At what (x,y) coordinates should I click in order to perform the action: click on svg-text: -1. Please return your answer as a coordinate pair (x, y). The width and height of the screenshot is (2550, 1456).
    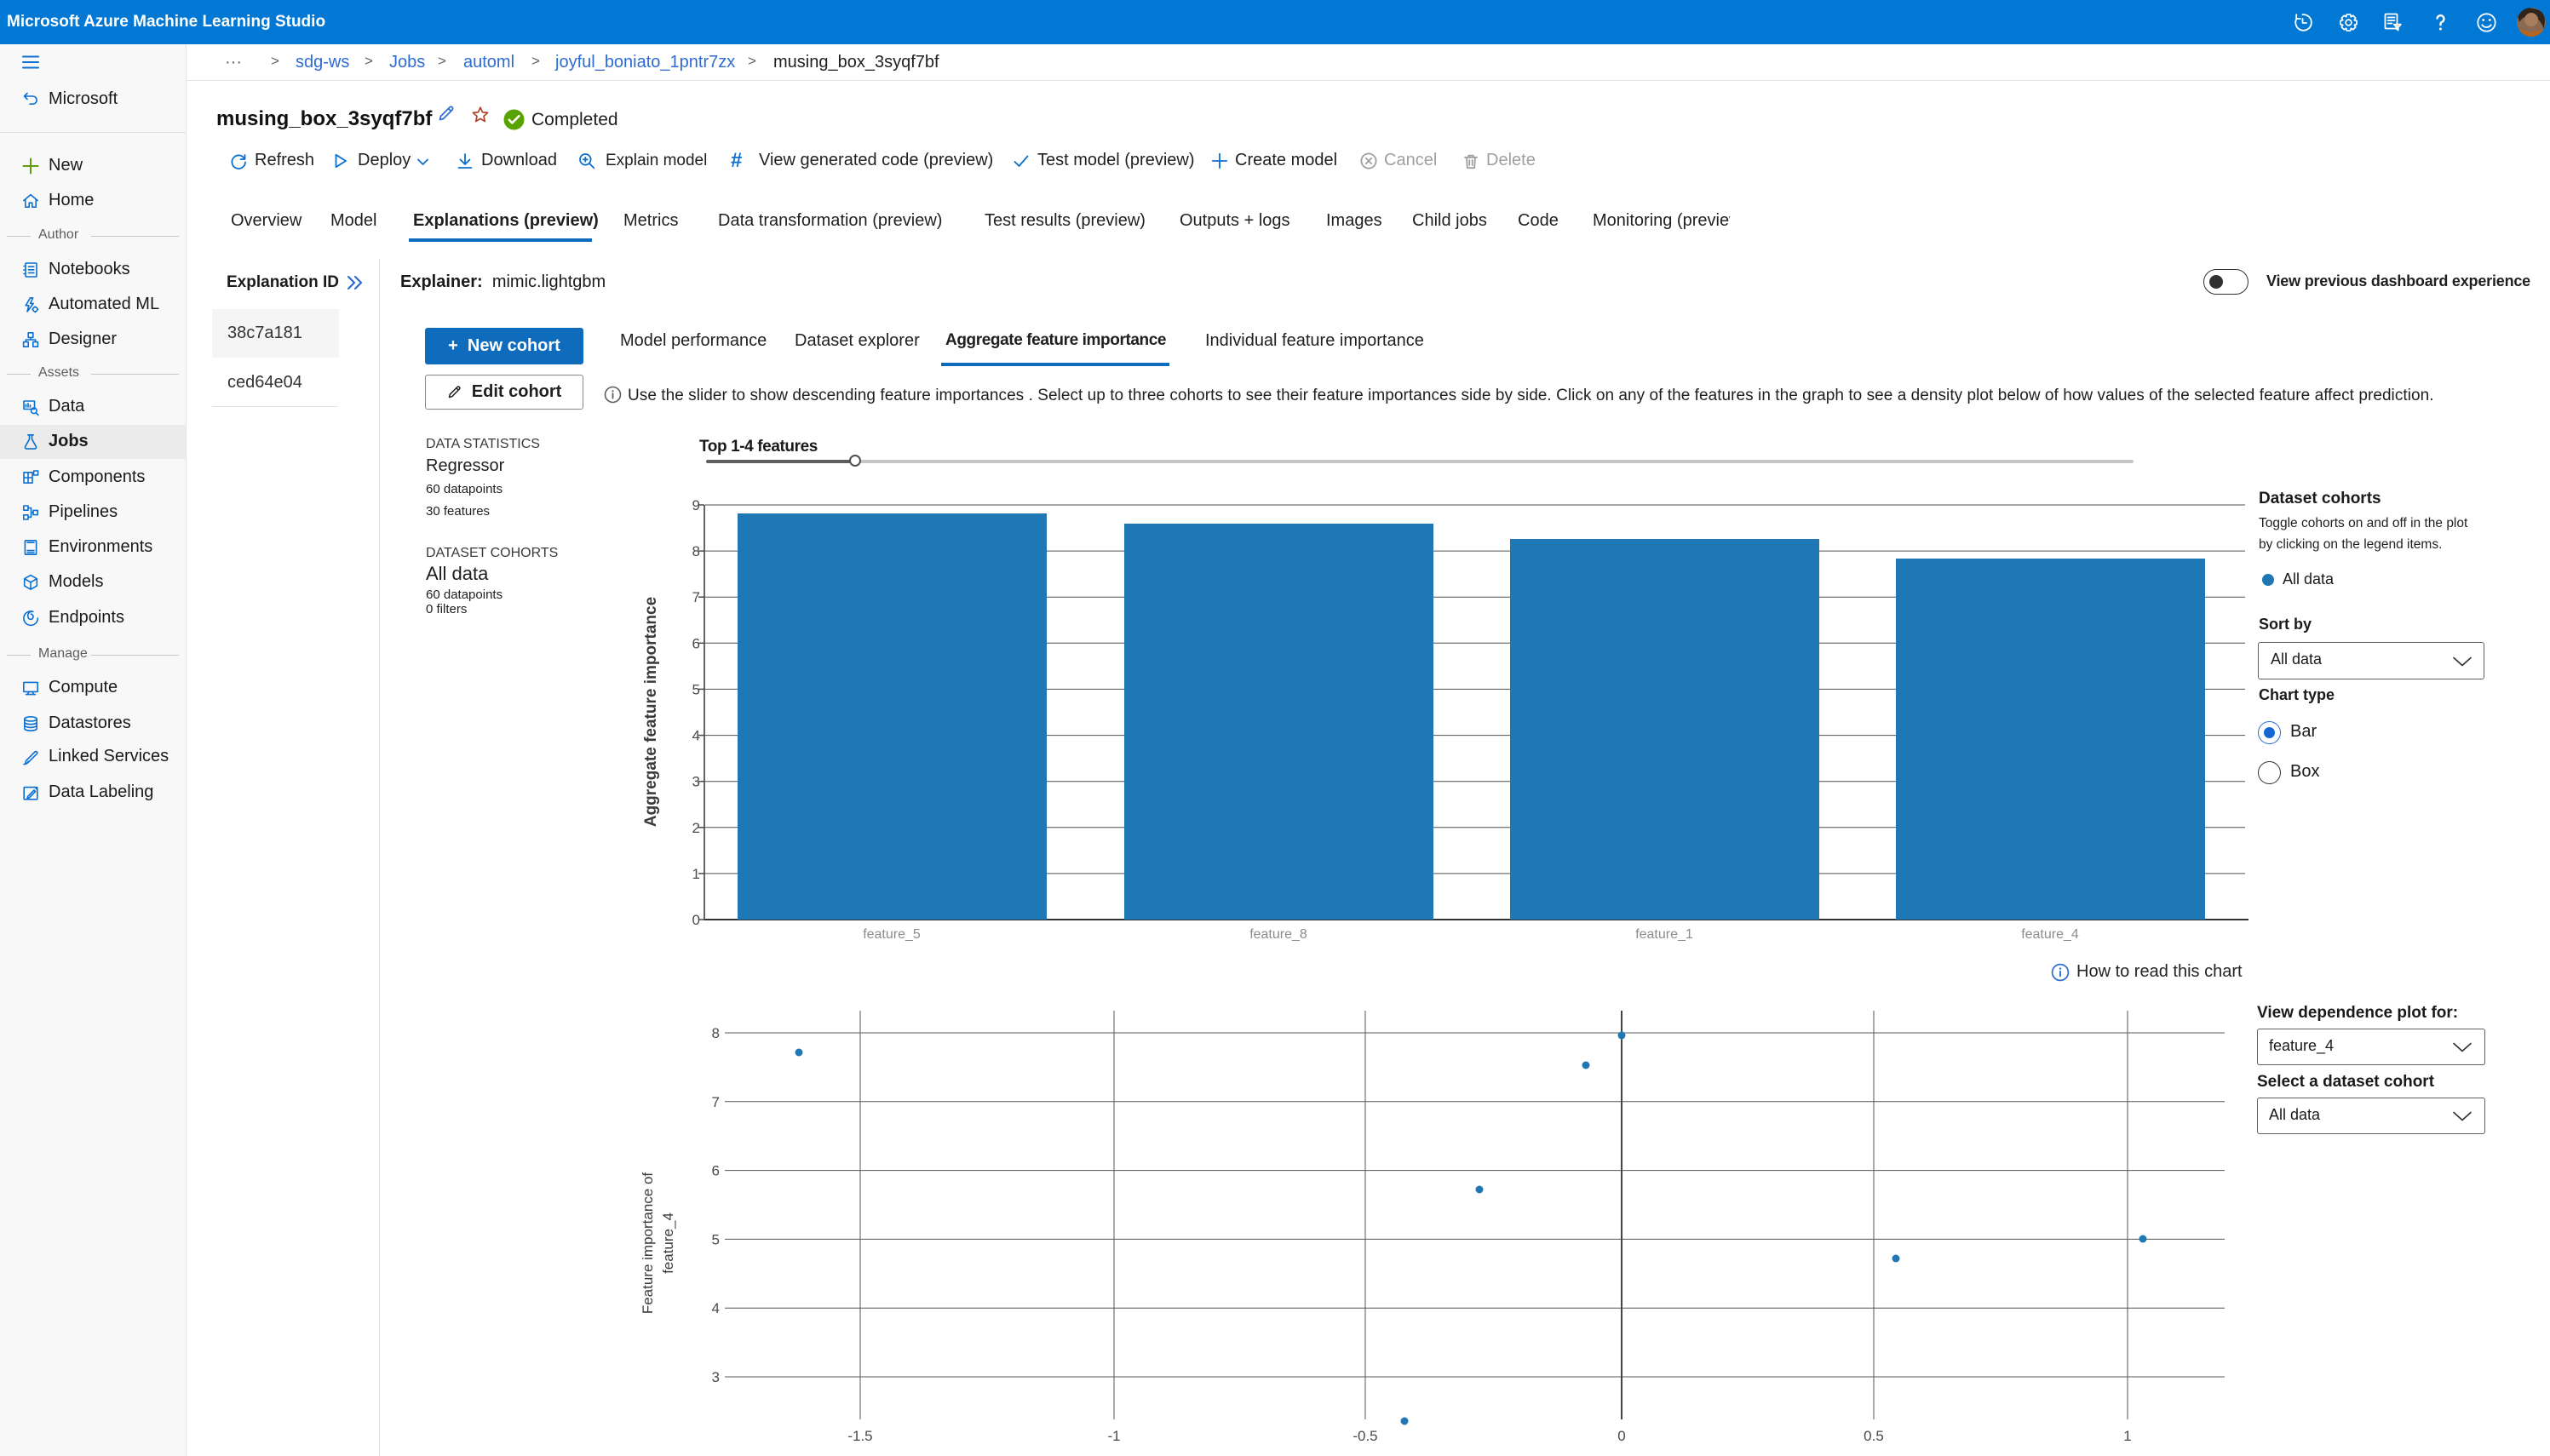
    Looking at the image, I should click on (1113, 1436).